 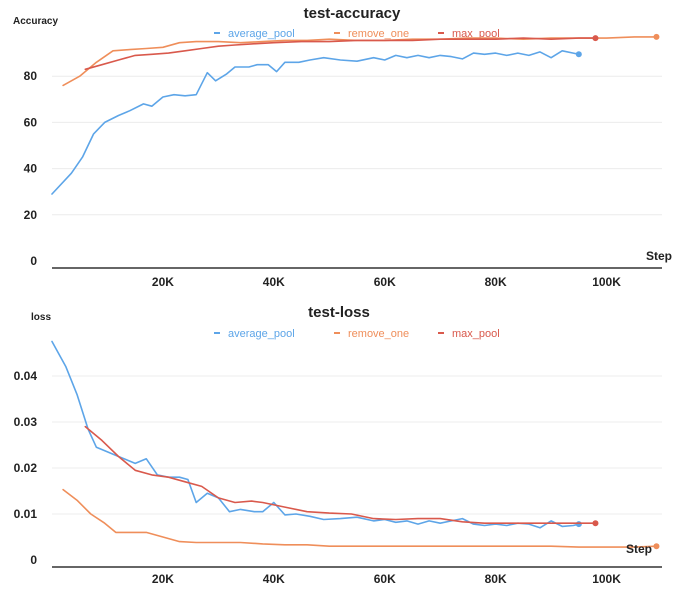 What do you see at coordinates (261, 34) in the screenshot?
I see `accuracy-legend-label-average-pool: average_pool` at bounding box center [261, 34].